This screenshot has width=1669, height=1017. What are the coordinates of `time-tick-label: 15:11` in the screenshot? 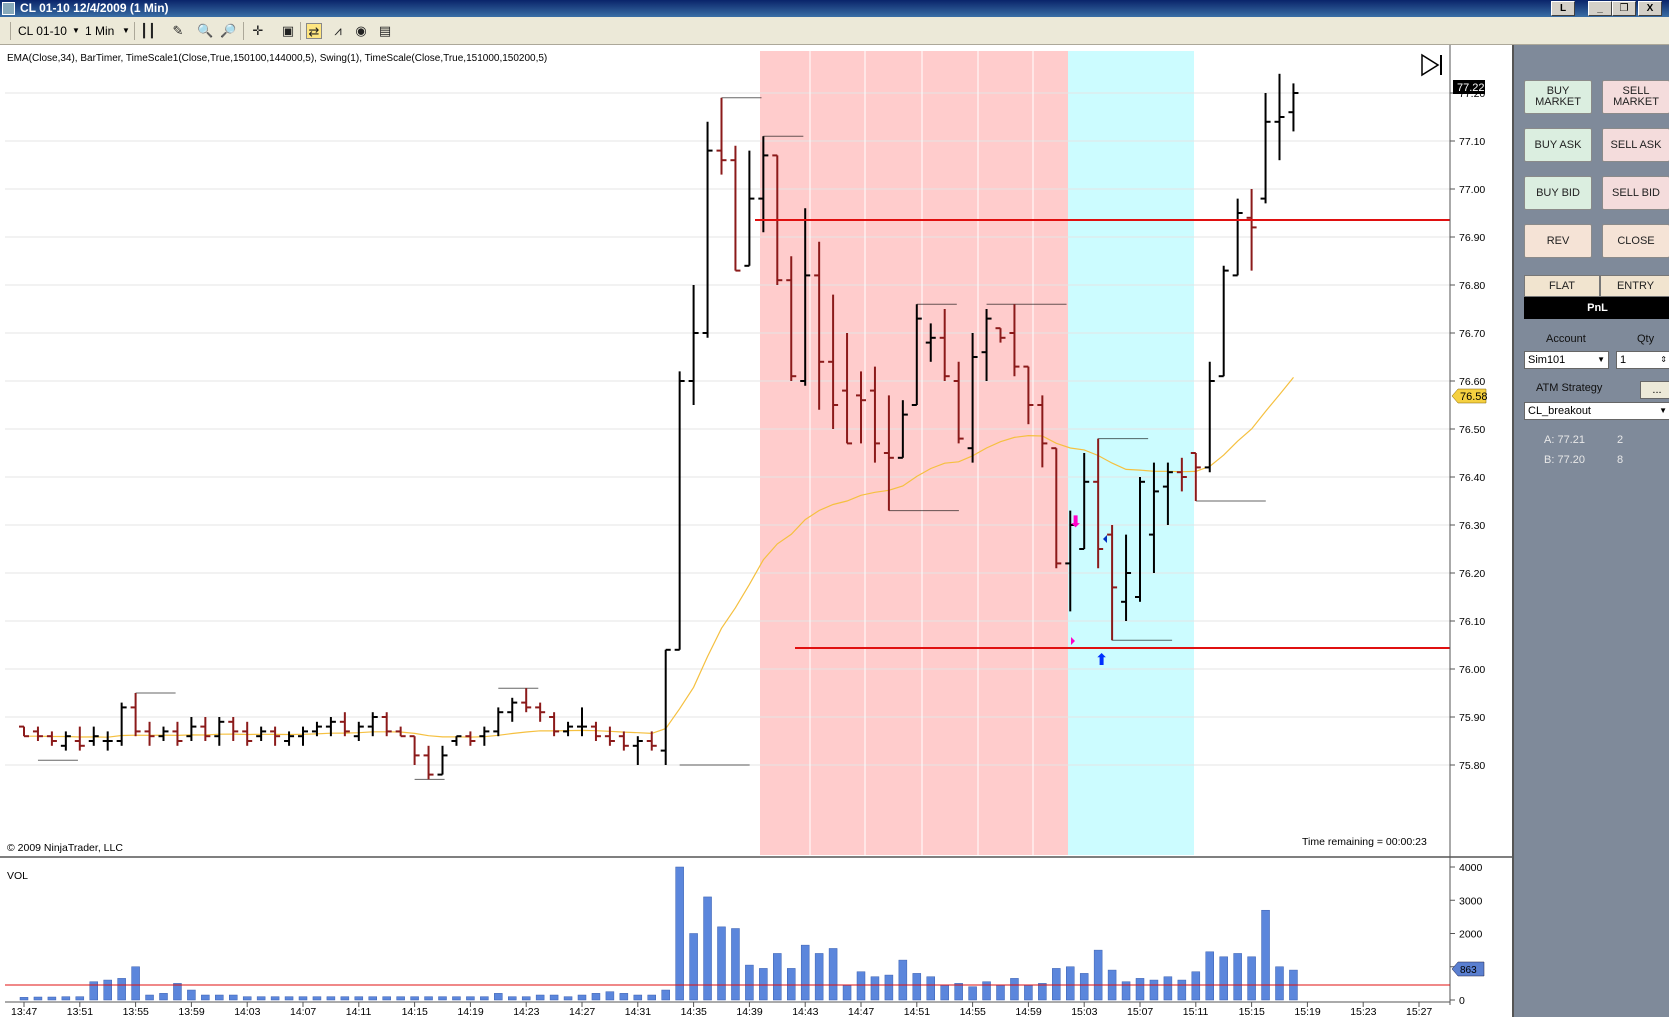 It's located at (1196, 1011).